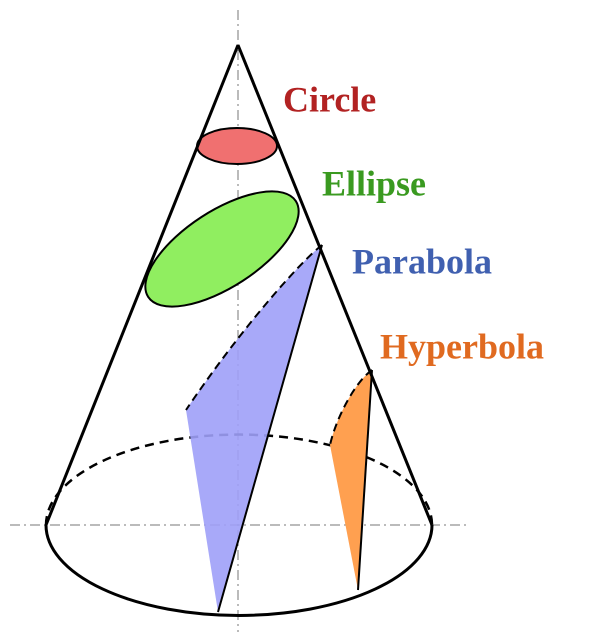  I want to click on parabola-section, so click(254, 428).